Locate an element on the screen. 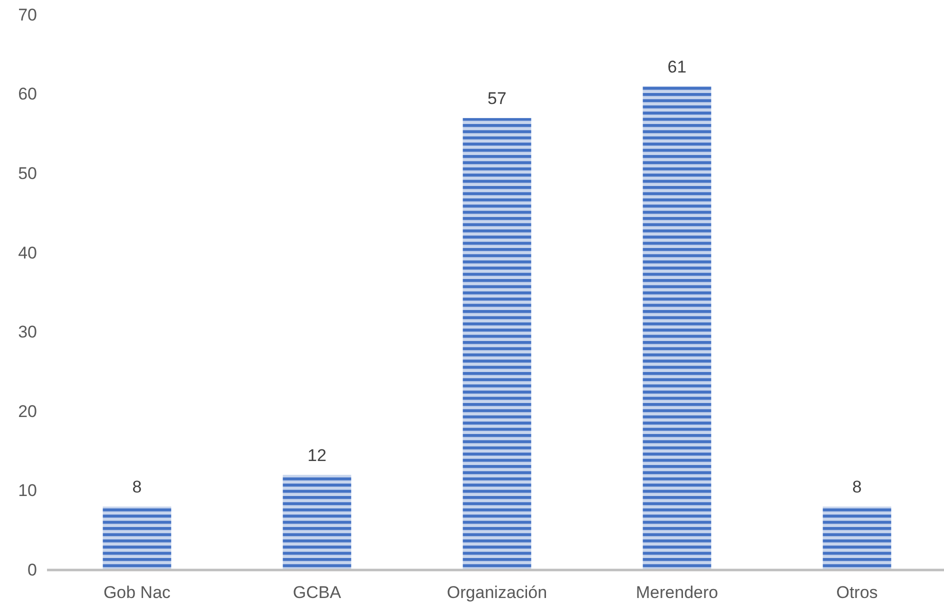 This screenshot has height=614, width=944. x-tick-label: GCBA is located at coordinates (317, 592).